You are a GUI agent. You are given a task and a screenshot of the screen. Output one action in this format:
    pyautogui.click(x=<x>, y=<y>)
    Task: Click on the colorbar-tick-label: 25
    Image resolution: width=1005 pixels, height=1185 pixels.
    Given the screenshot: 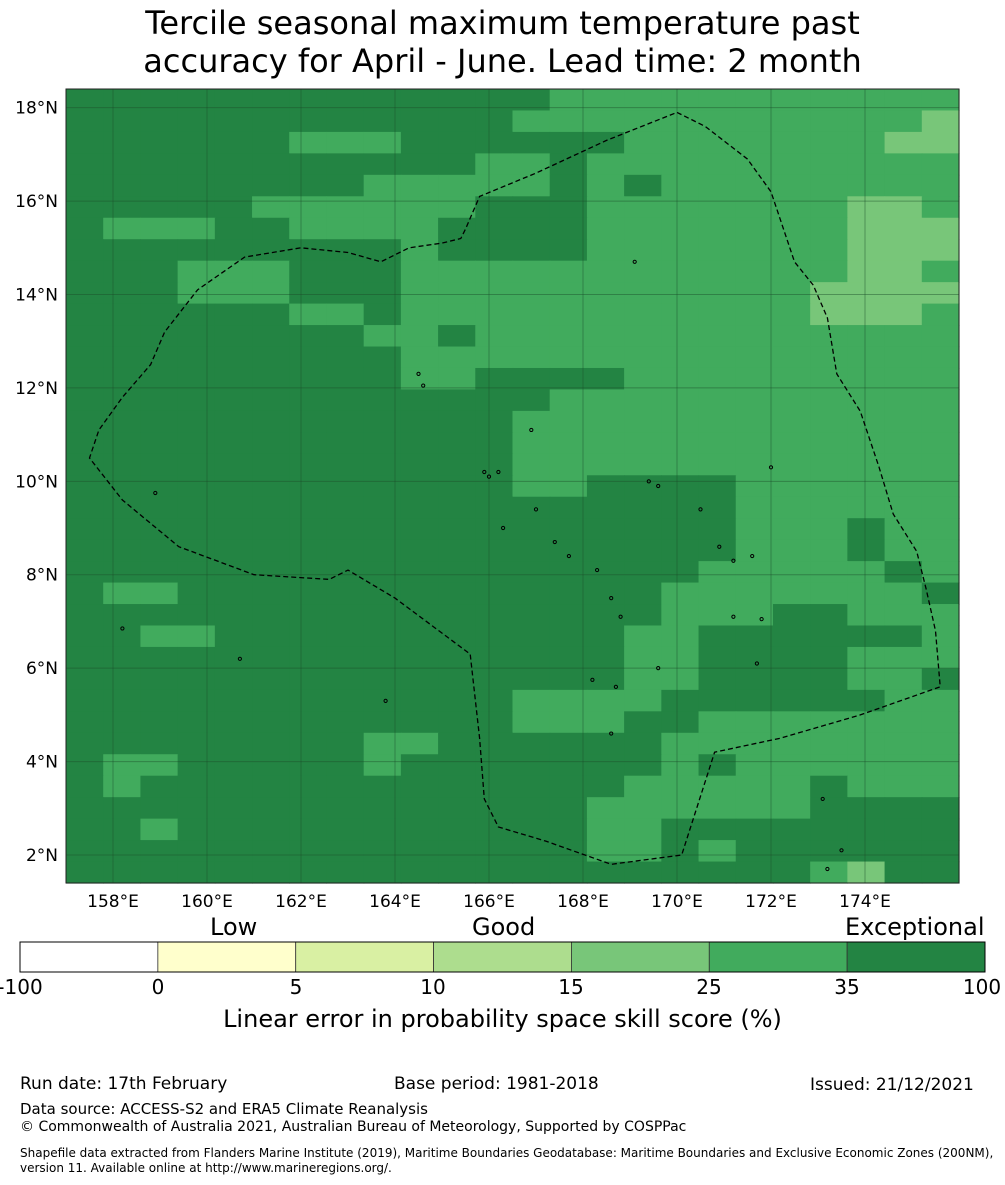 What is the action you would take?
    pyautogui.click(x=709, y=987)
    